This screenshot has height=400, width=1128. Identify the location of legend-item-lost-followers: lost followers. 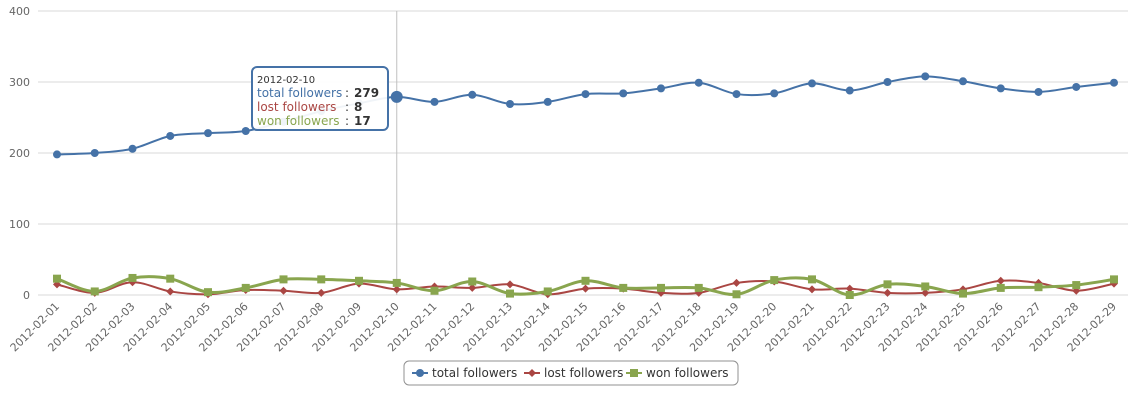
(573, 373).